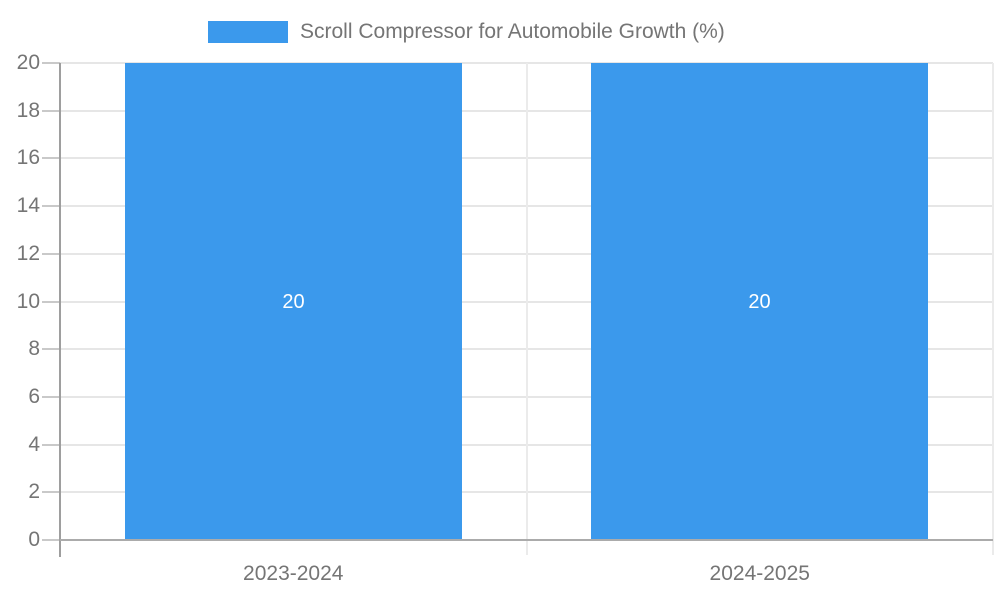 The height and width of the screenshot is (600, 1000). What do you see at coordinates (293, 573) in the screenshot?
I see `x-category-label: 2023-2024` at bounding box center [293, 573].